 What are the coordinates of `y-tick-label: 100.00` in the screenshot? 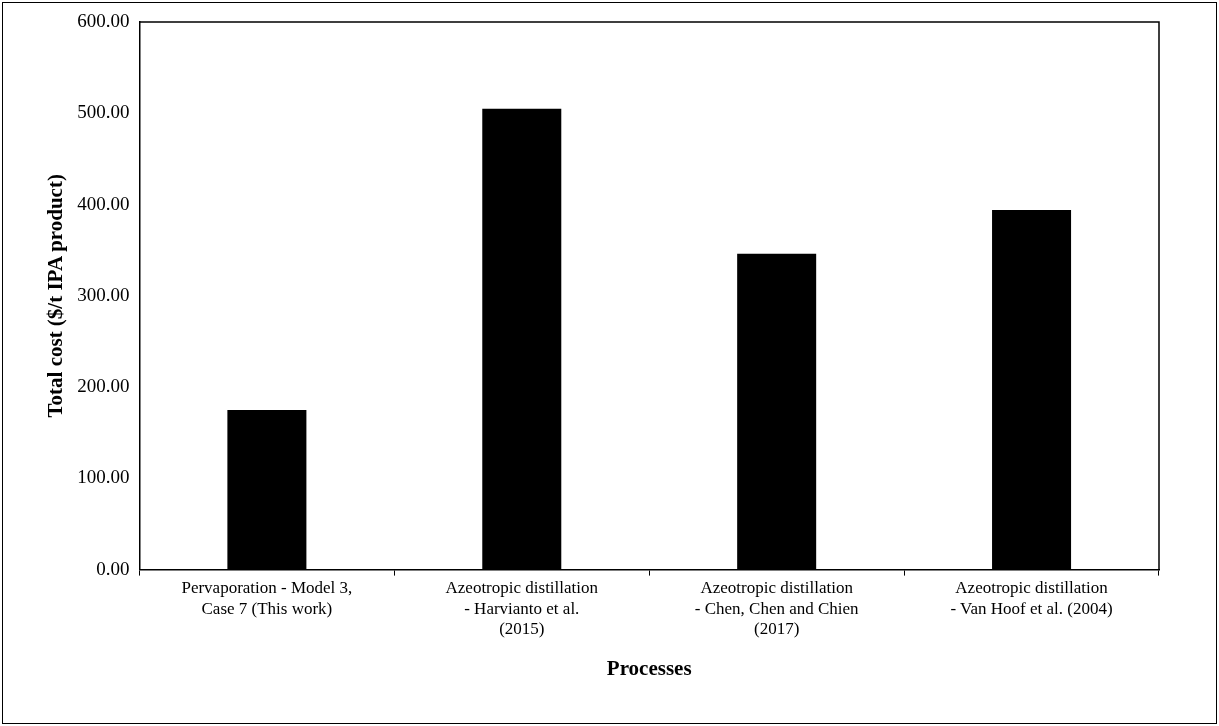 It's located at (103, 477).